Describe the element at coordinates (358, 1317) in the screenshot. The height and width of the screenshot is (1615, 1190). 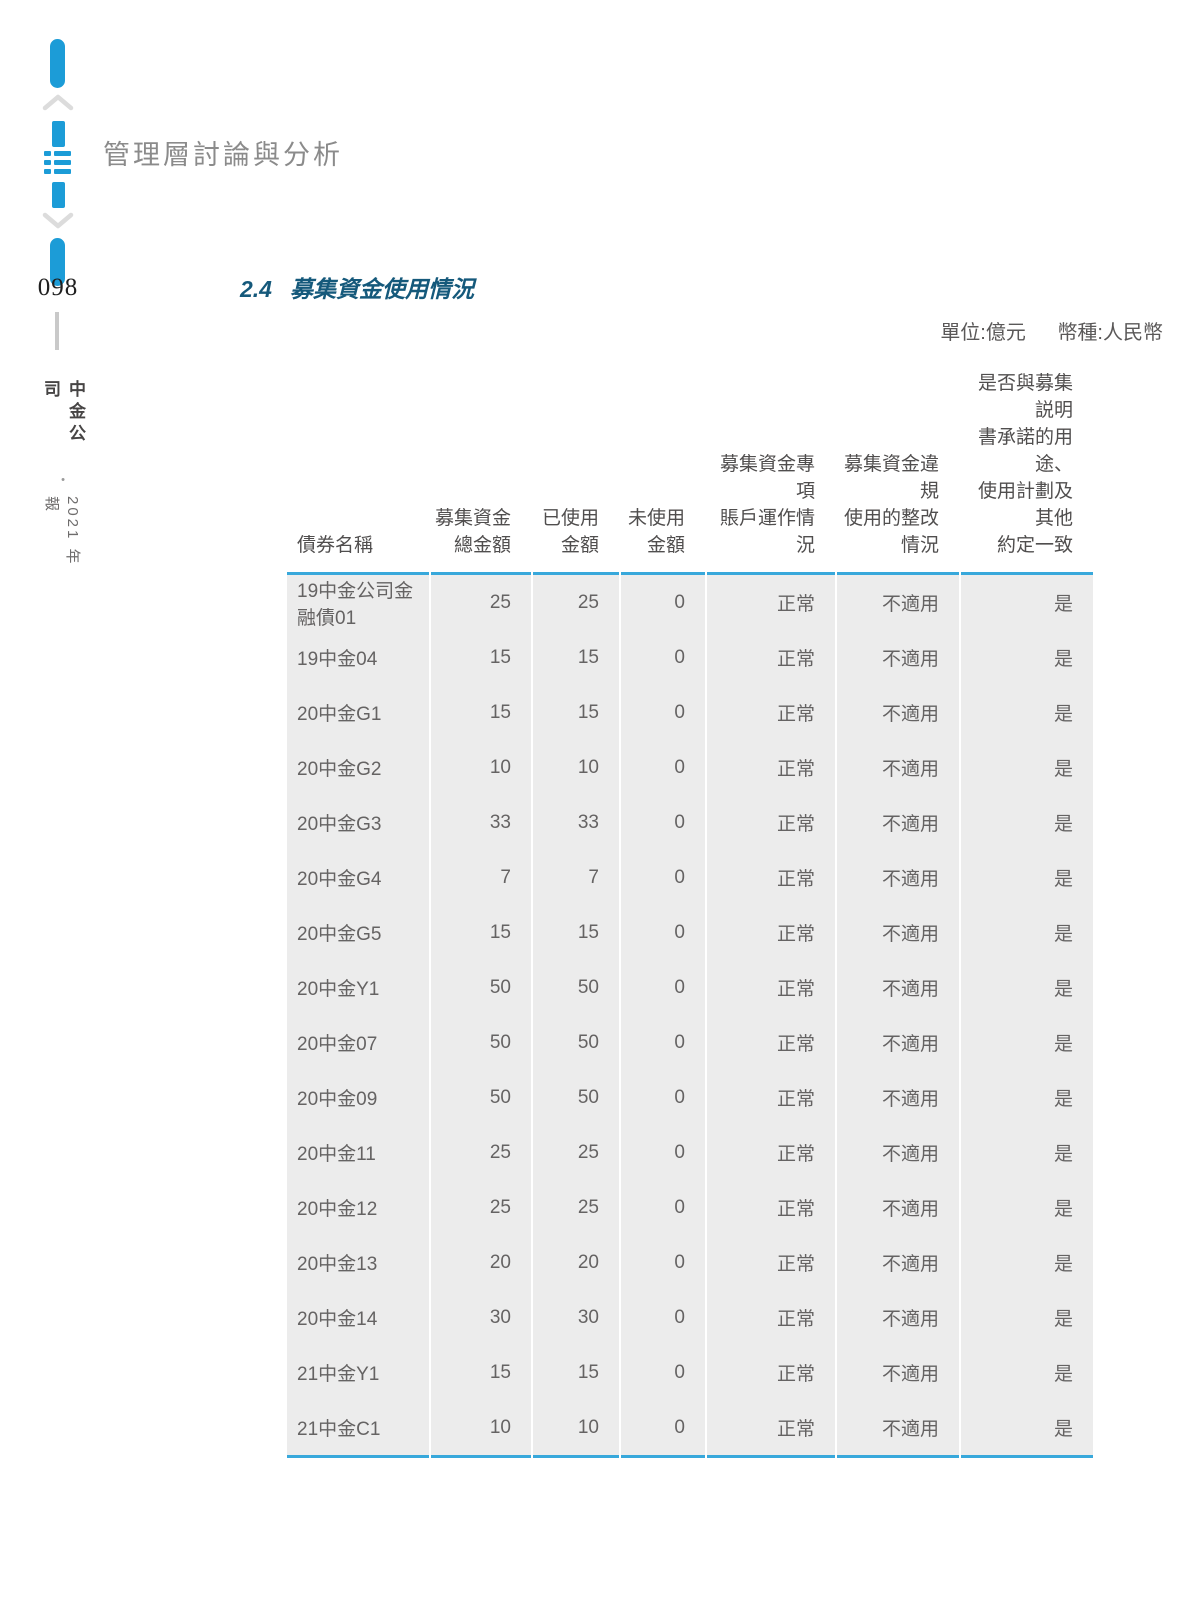
I see `bond-name-cell: 20中金14` at that location.